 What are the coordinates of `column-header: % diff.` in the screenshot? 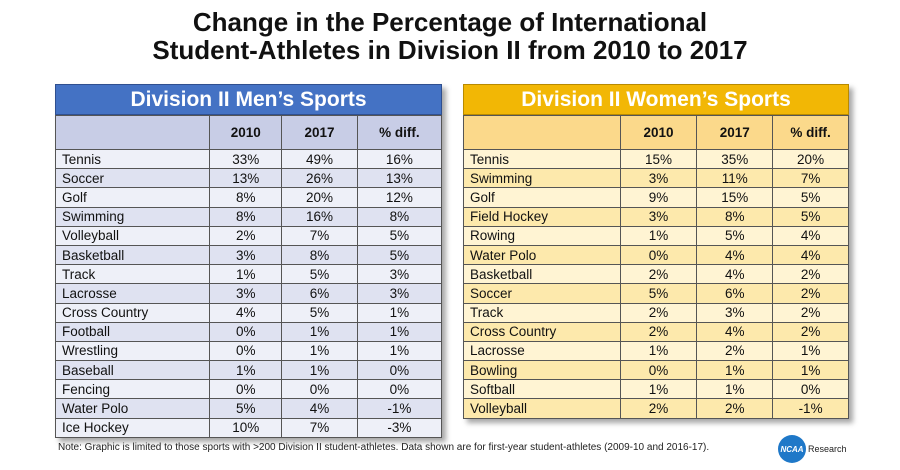 It's located at (399, 132).